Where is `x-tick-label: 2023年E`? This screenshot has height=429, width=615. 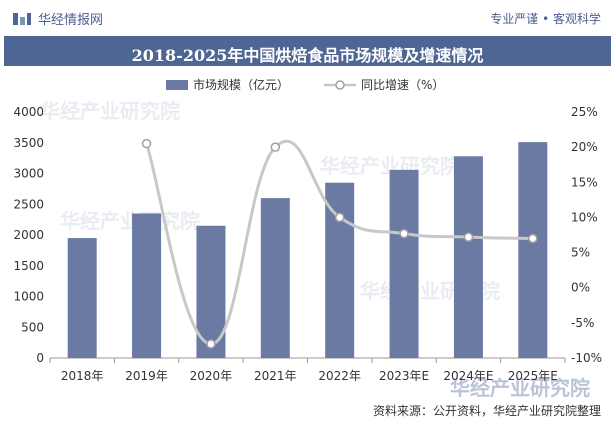 x-tick-label: 2023年E is located at coordinates (404, 376).